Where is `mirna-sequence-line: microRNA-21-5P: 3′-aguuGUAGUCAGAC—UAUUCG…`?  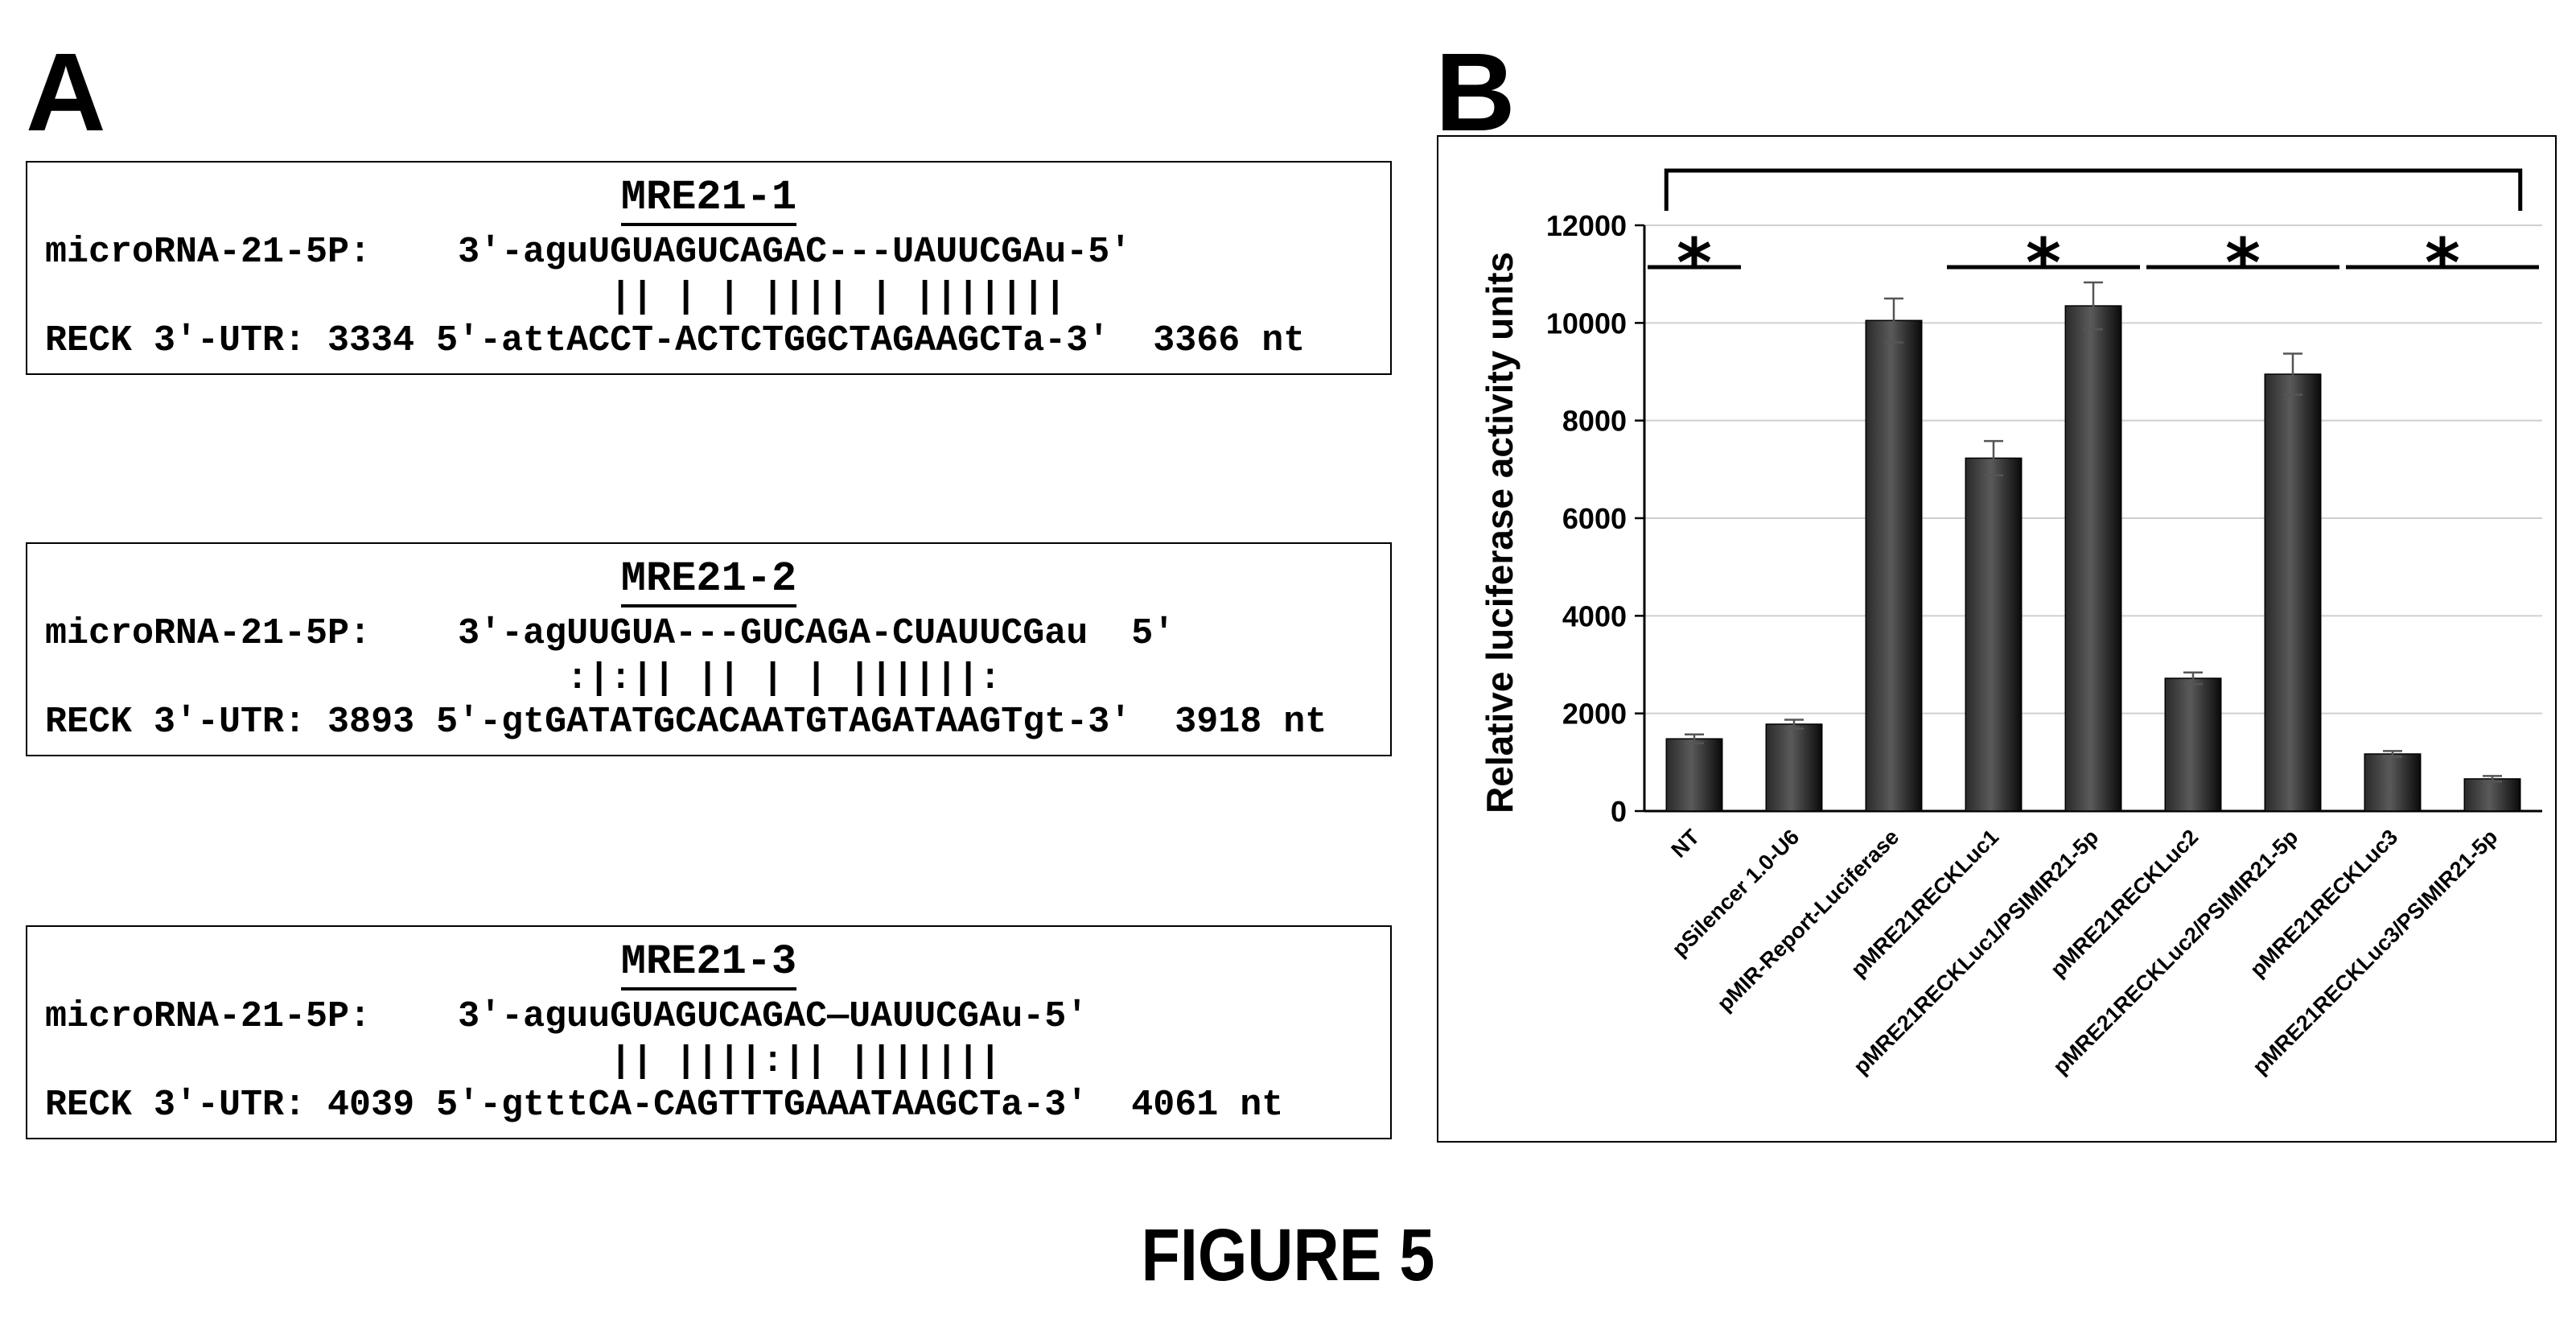
mirna-sequence-line: microRNA-21-5P: 3′-aguuGUAGUCAGAC—UAUUCG… is located at coordinates (566, 1016).